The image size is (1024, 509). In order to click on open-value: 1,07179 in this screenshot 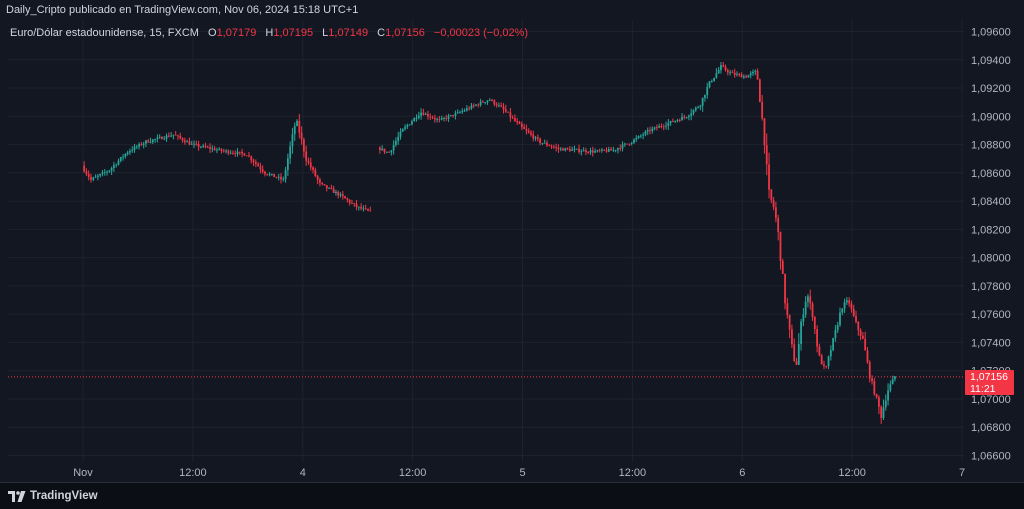, I will do `click(236, 33)`.